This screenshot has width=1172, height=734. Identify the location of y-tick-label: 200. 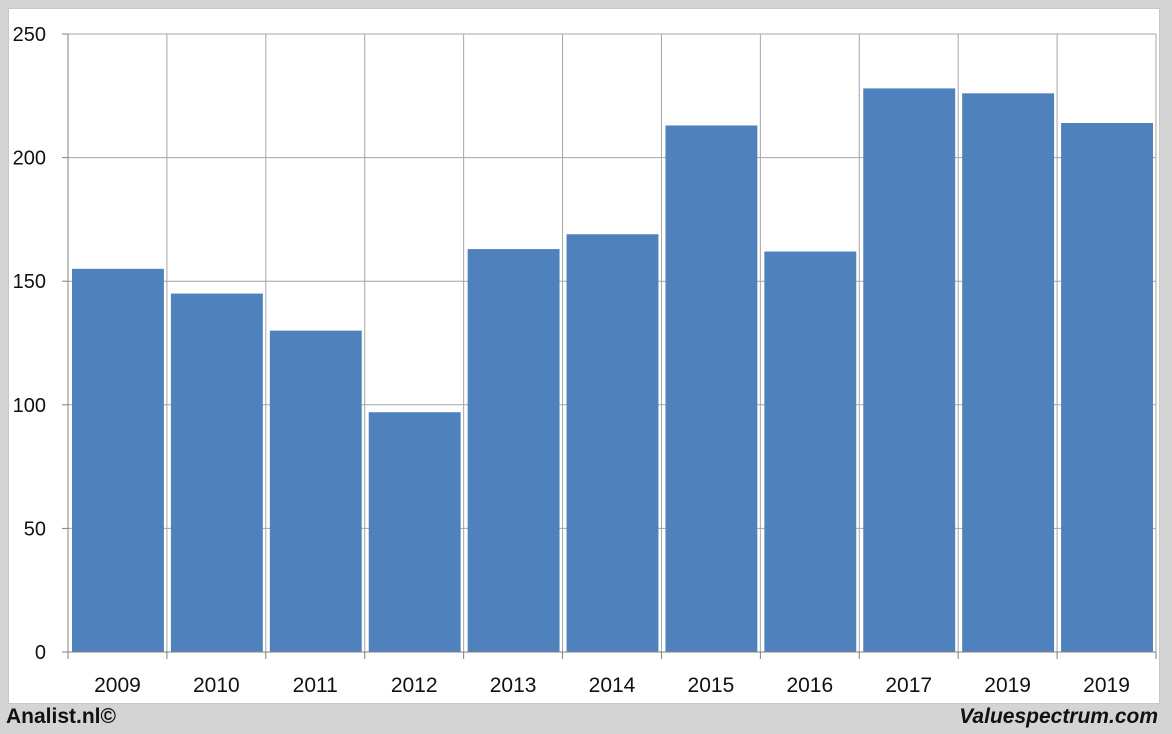
(29, 159).